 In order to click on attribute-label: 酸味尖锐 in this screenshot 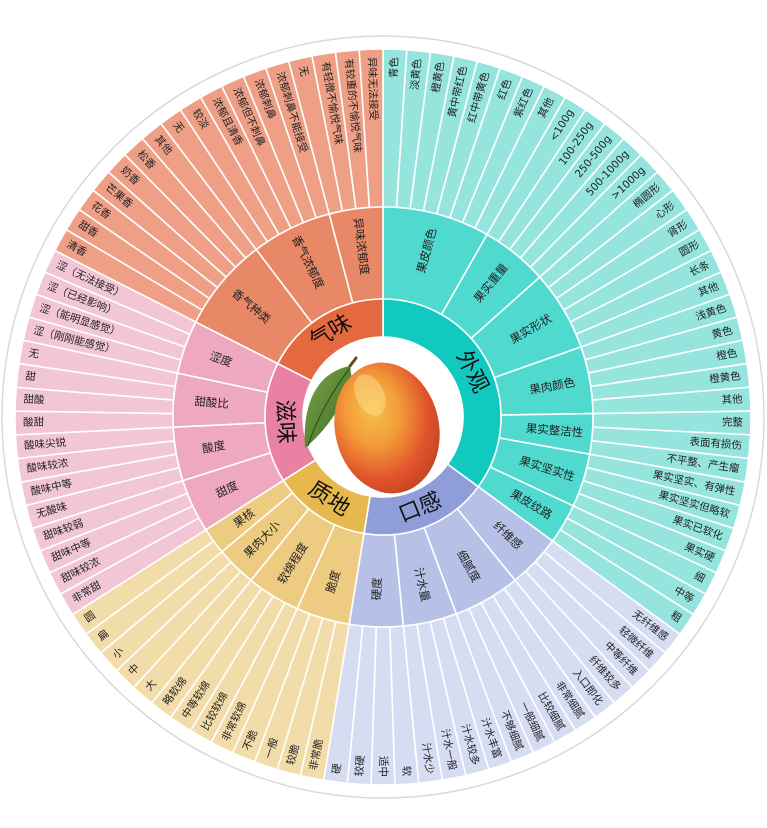, I will do `click(45, 444)`.